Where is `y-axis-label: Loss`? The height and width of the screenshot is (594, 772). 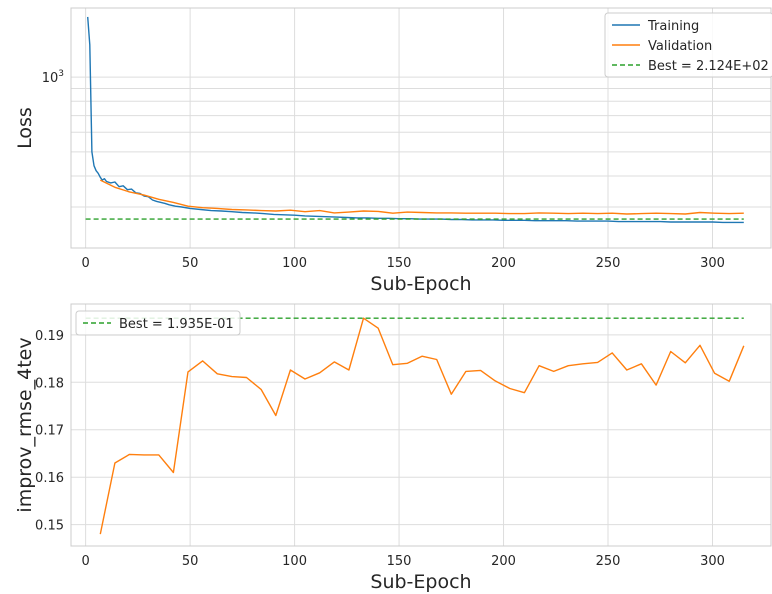
y-axis-label: Loss is located at coordinates (25, 128).